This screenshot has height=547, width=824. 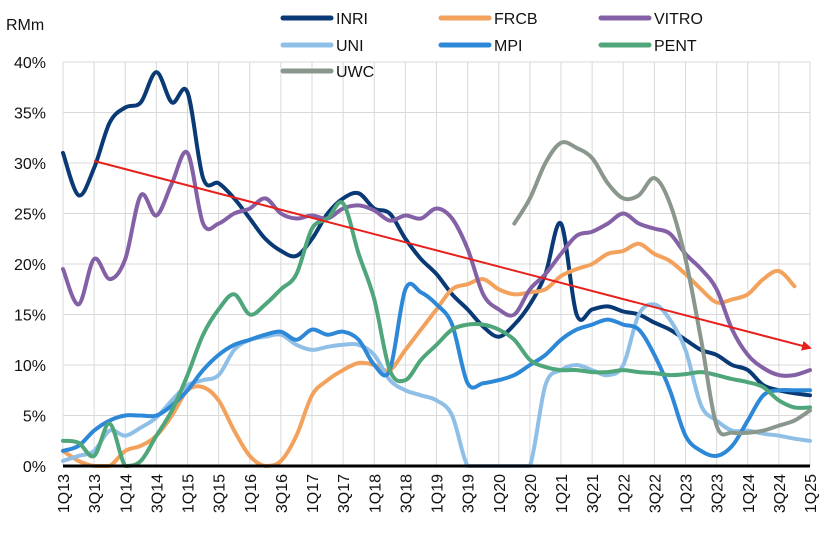 I want to click on x-tick-label: 3Q21, so click(x=593, y=493).